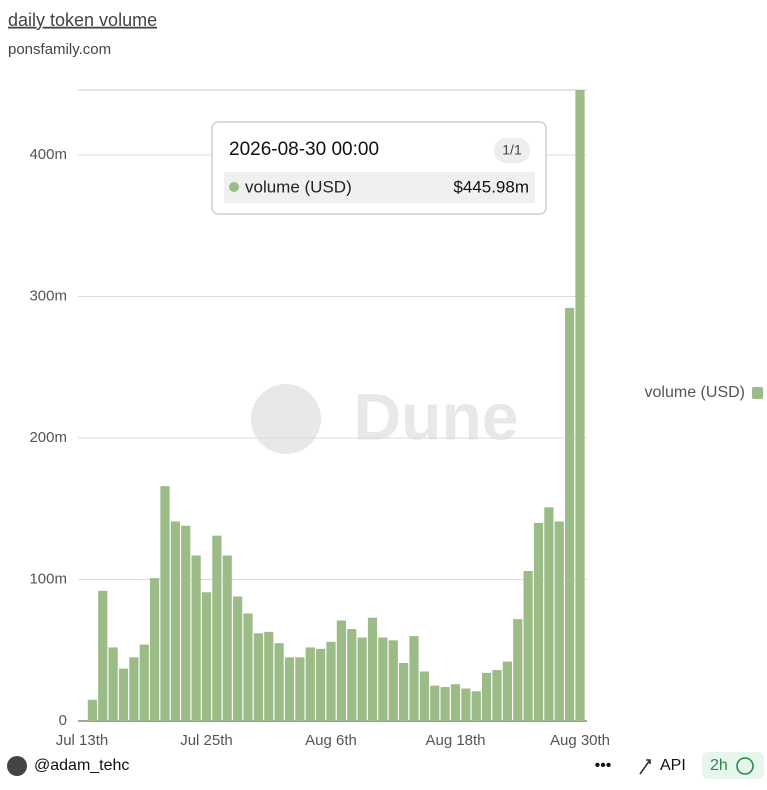 The image size is (767, 790). I want to click on y-tick-label: 0, so click(63, 720).